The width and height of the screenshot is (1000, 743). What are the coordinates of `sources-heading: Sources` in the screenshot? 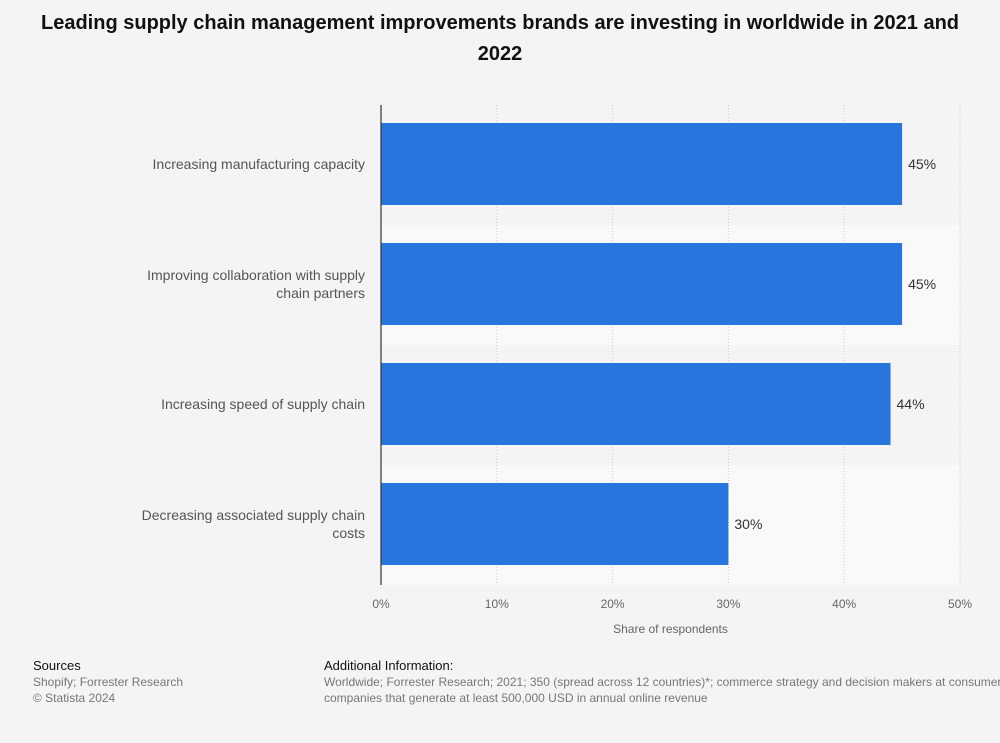 It's located at (57, 665).